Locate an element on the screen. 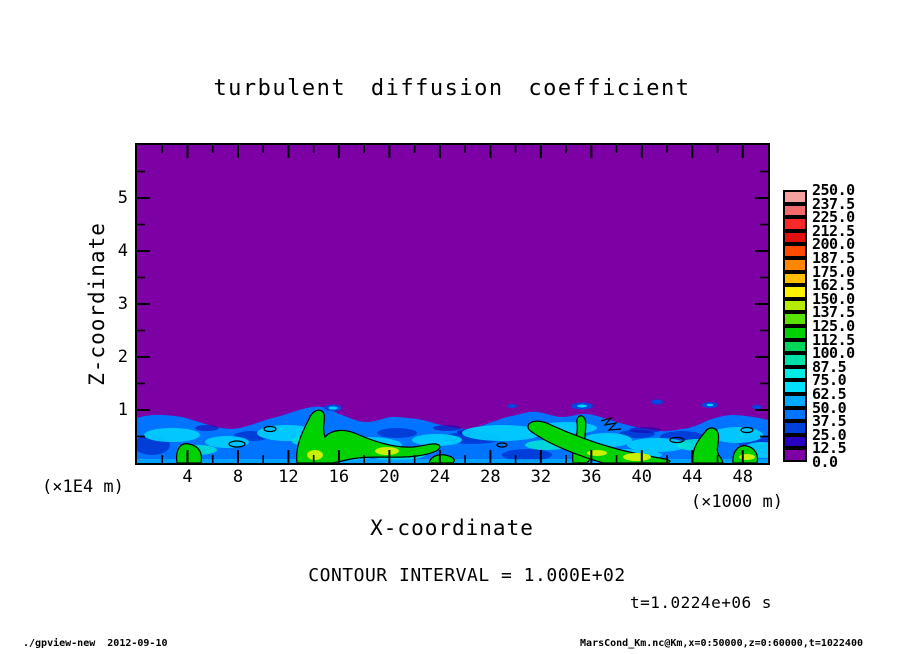 The image size is (904, 654). colorbar-level-label: 50.0 is located at coordinates (829, 407).